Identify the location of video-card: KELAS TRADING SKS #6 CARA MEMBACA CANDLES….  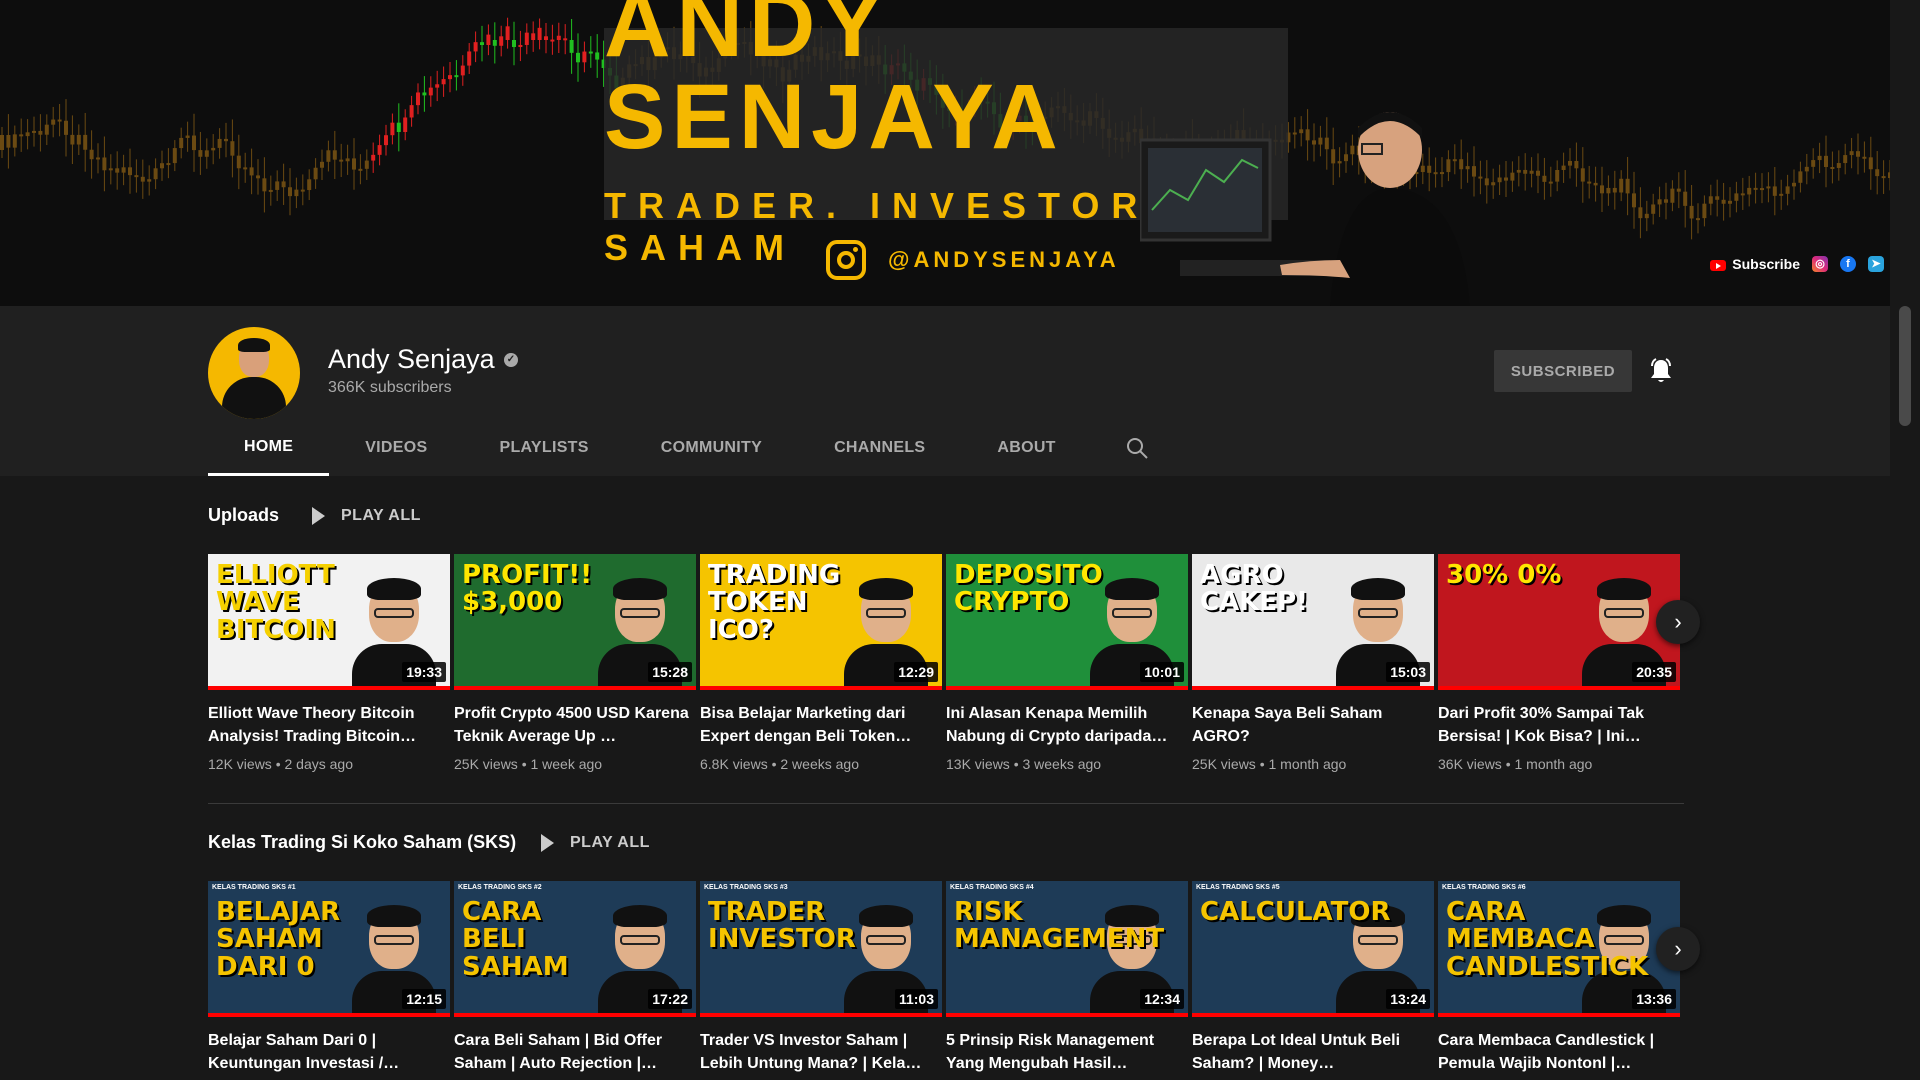
(1559, 978).